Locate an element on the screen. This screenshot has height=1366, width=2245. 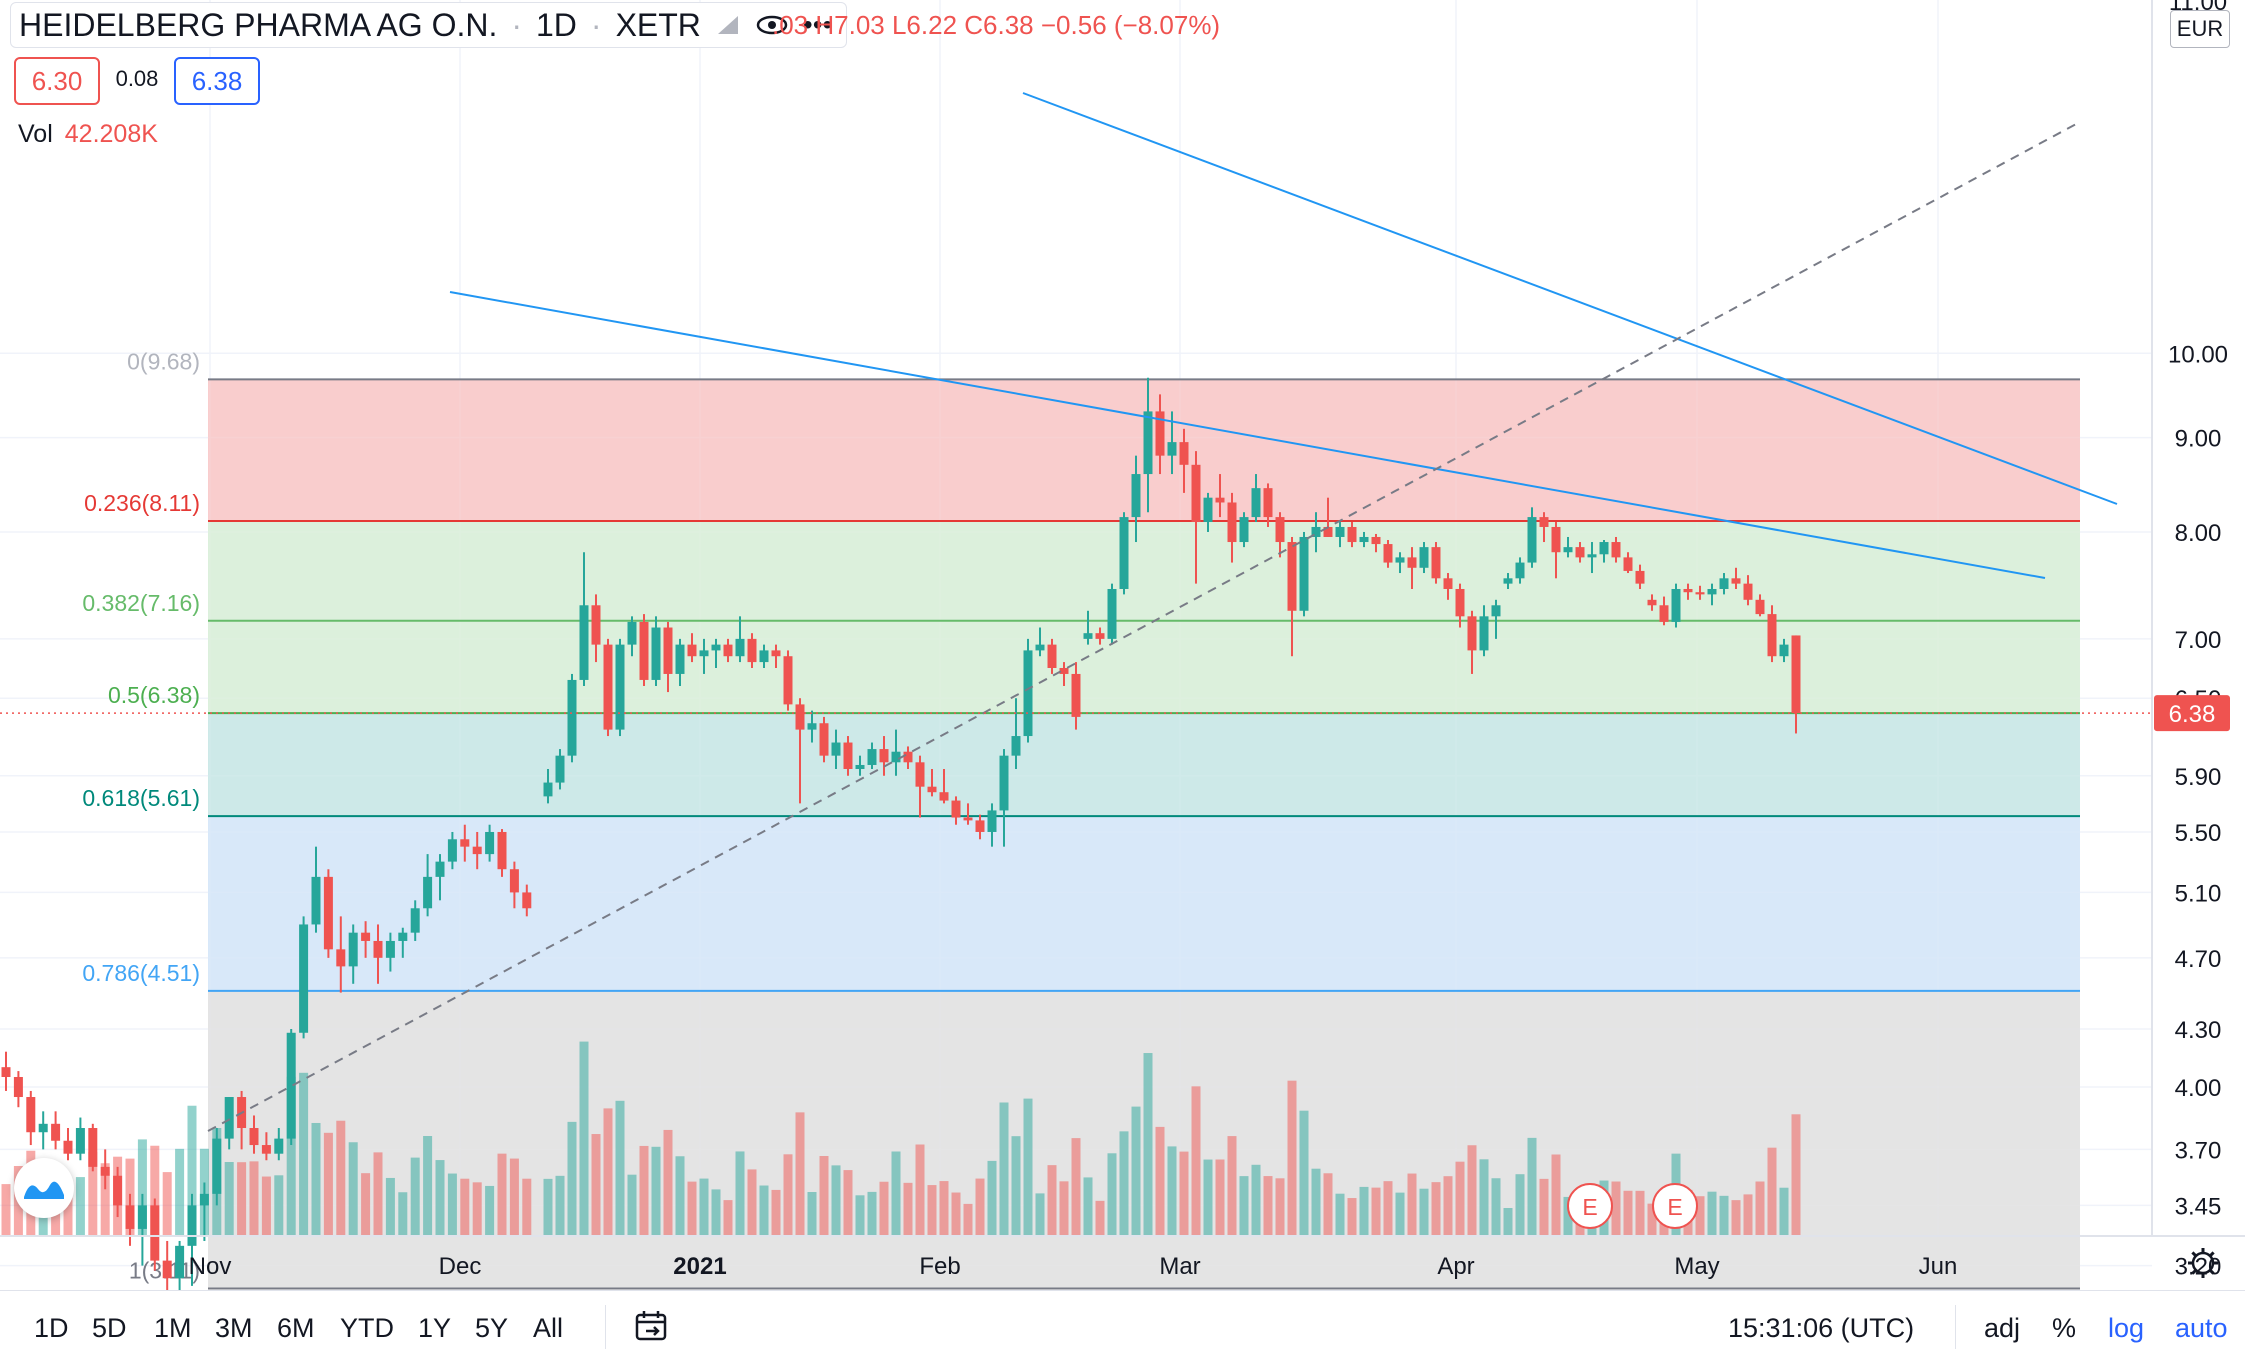
price-tick: 5.90 is located at coordinates (2198, 777).